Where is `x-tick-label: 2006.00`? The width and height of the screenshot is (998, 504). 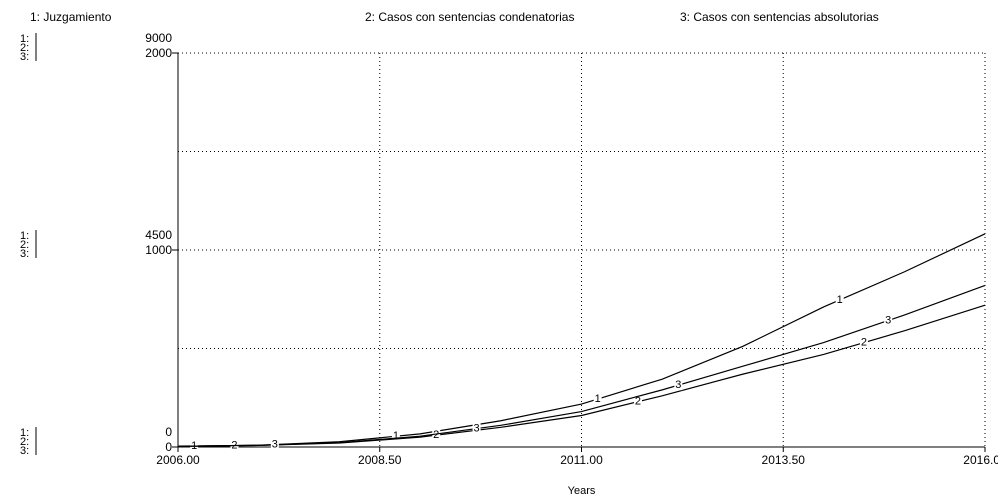
x-tick-label: 2006.00 is located at coordinates (178, 460).